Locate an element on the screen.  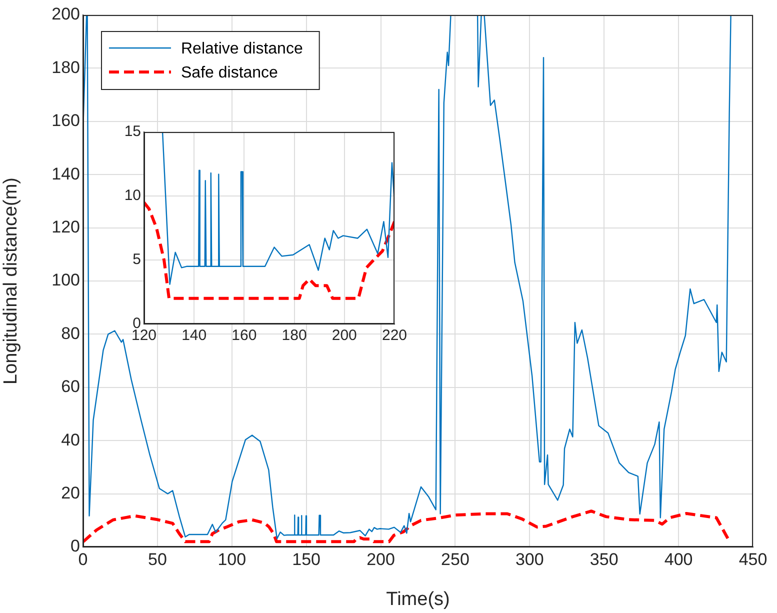
y-tick-label: 20 is located at coordinates (70, 492).